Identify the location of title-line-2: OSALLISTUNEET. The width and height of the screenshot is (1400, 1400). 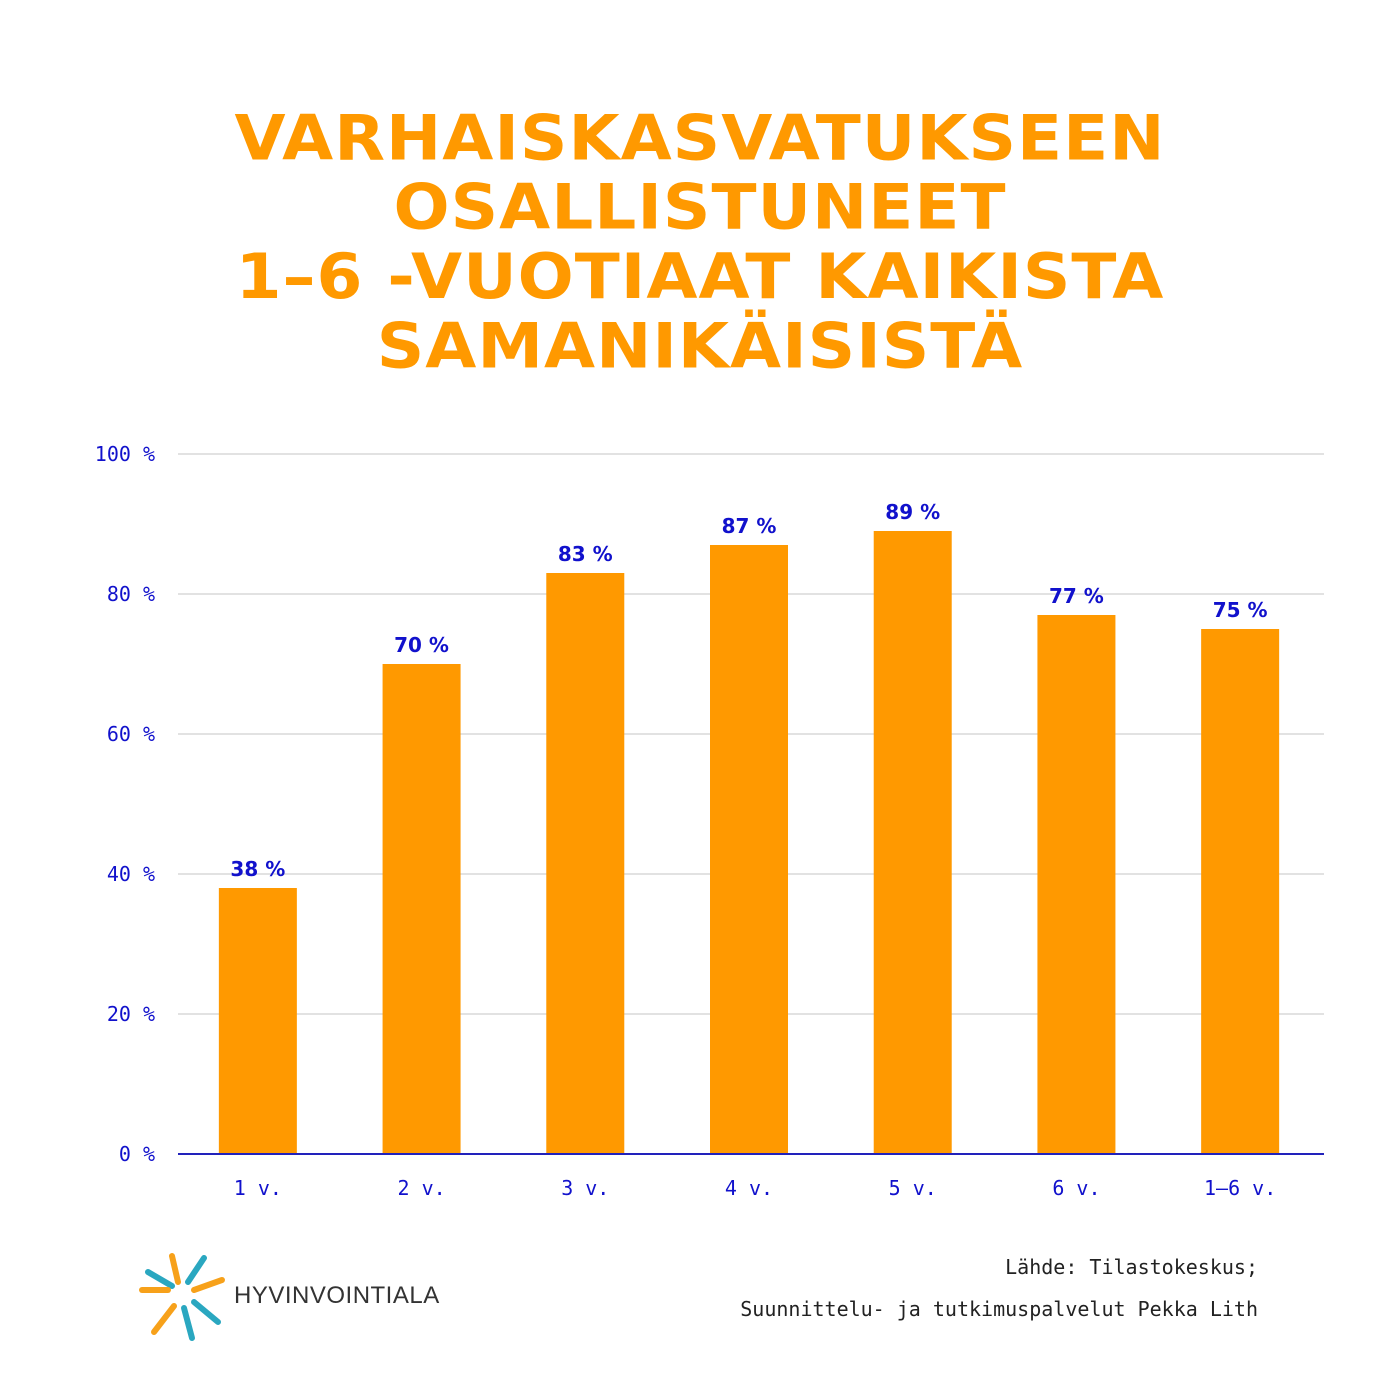
(700, 207).